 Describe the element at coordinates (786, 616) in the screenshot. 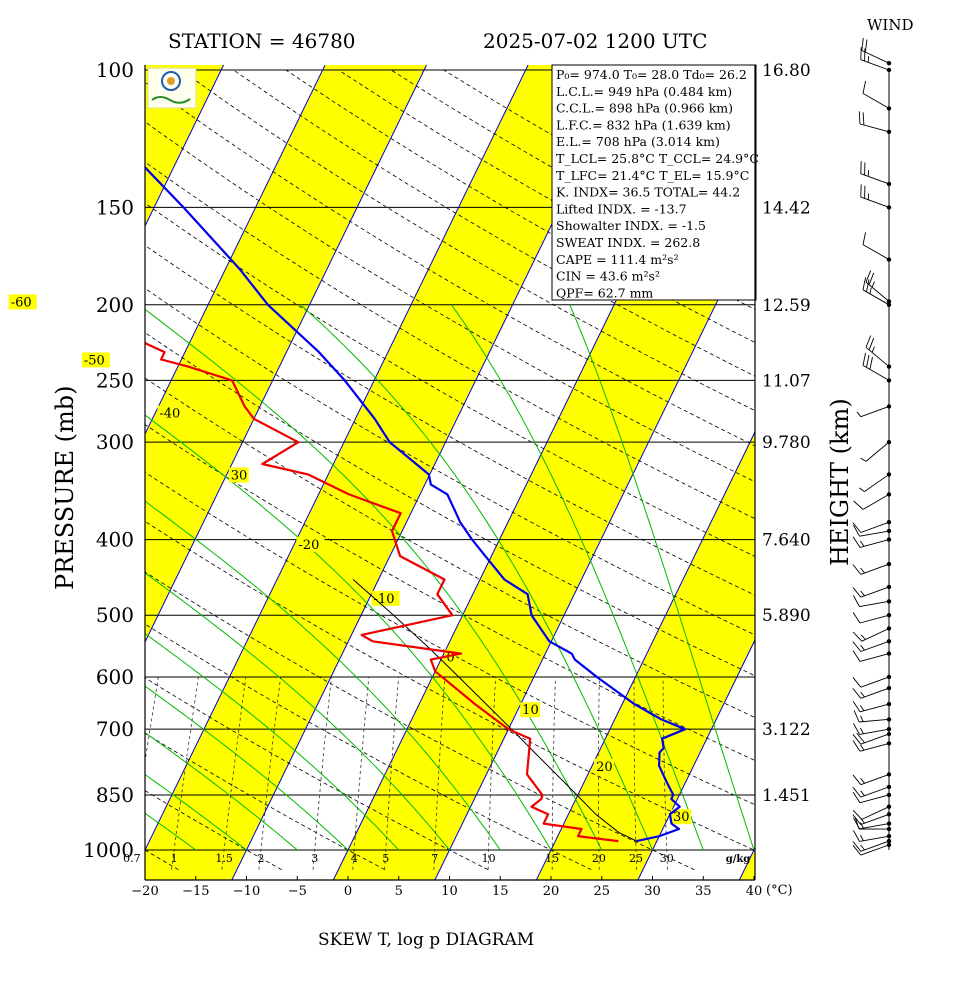

I see `height-tick-label: 5.890` at that location.